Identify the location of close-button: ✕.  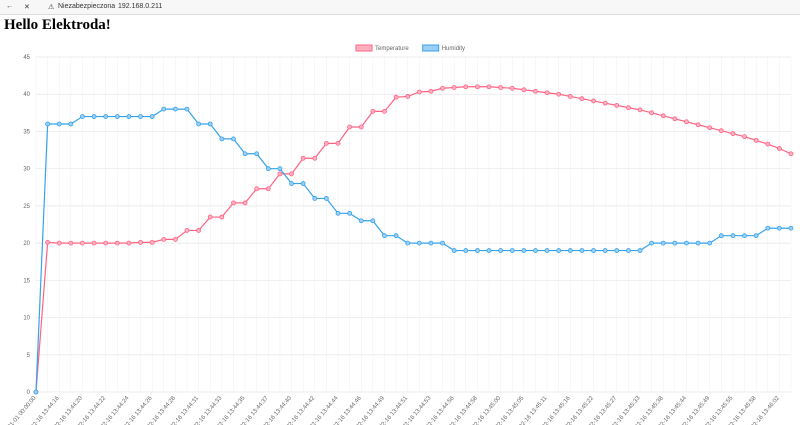
(27, 7).